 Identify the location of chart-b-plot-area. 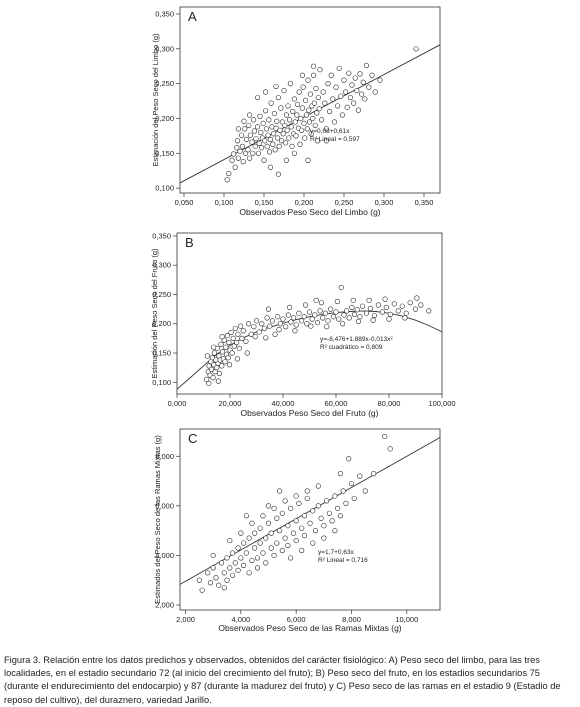
(309, 337).